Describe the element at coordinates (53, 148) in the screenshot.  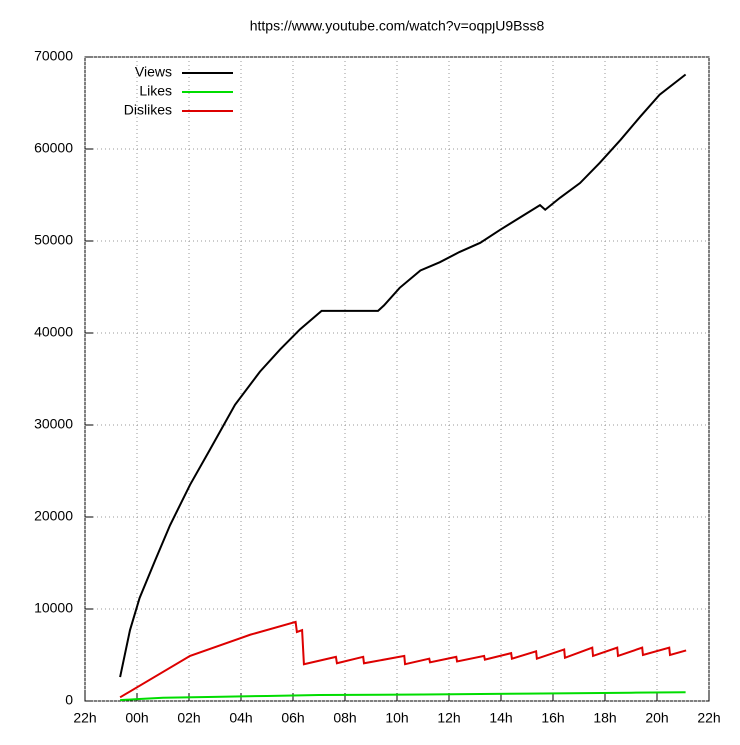
I see `y-tick-label: 60000` at that location.